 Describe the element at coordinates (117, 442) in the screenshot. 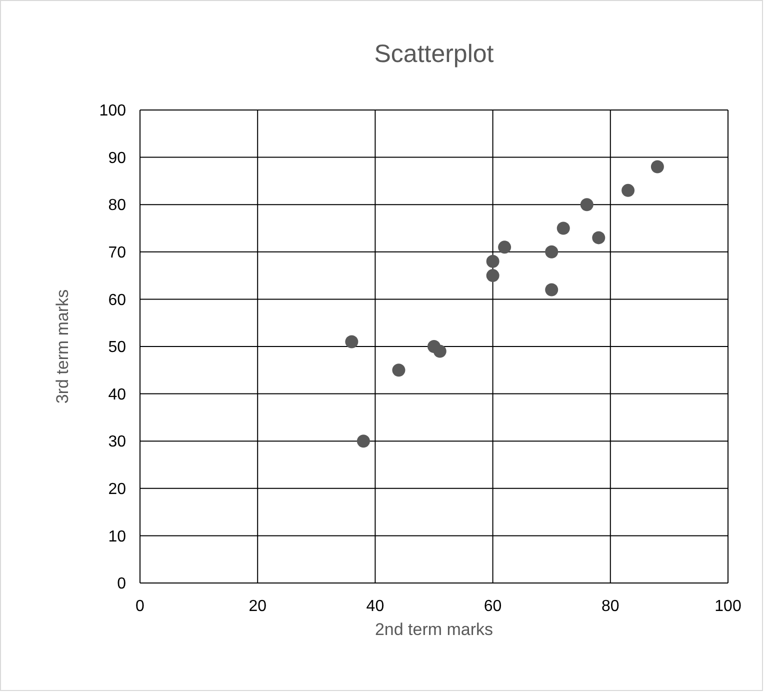

I see `y-tick-label: 30` at that location.